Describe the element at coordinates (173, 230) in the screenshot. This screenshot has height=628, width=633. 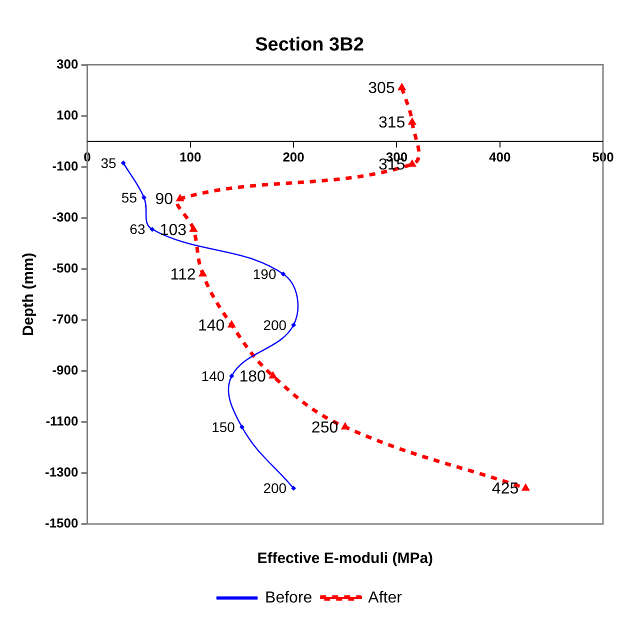
I see `data-label: 103` at that location.